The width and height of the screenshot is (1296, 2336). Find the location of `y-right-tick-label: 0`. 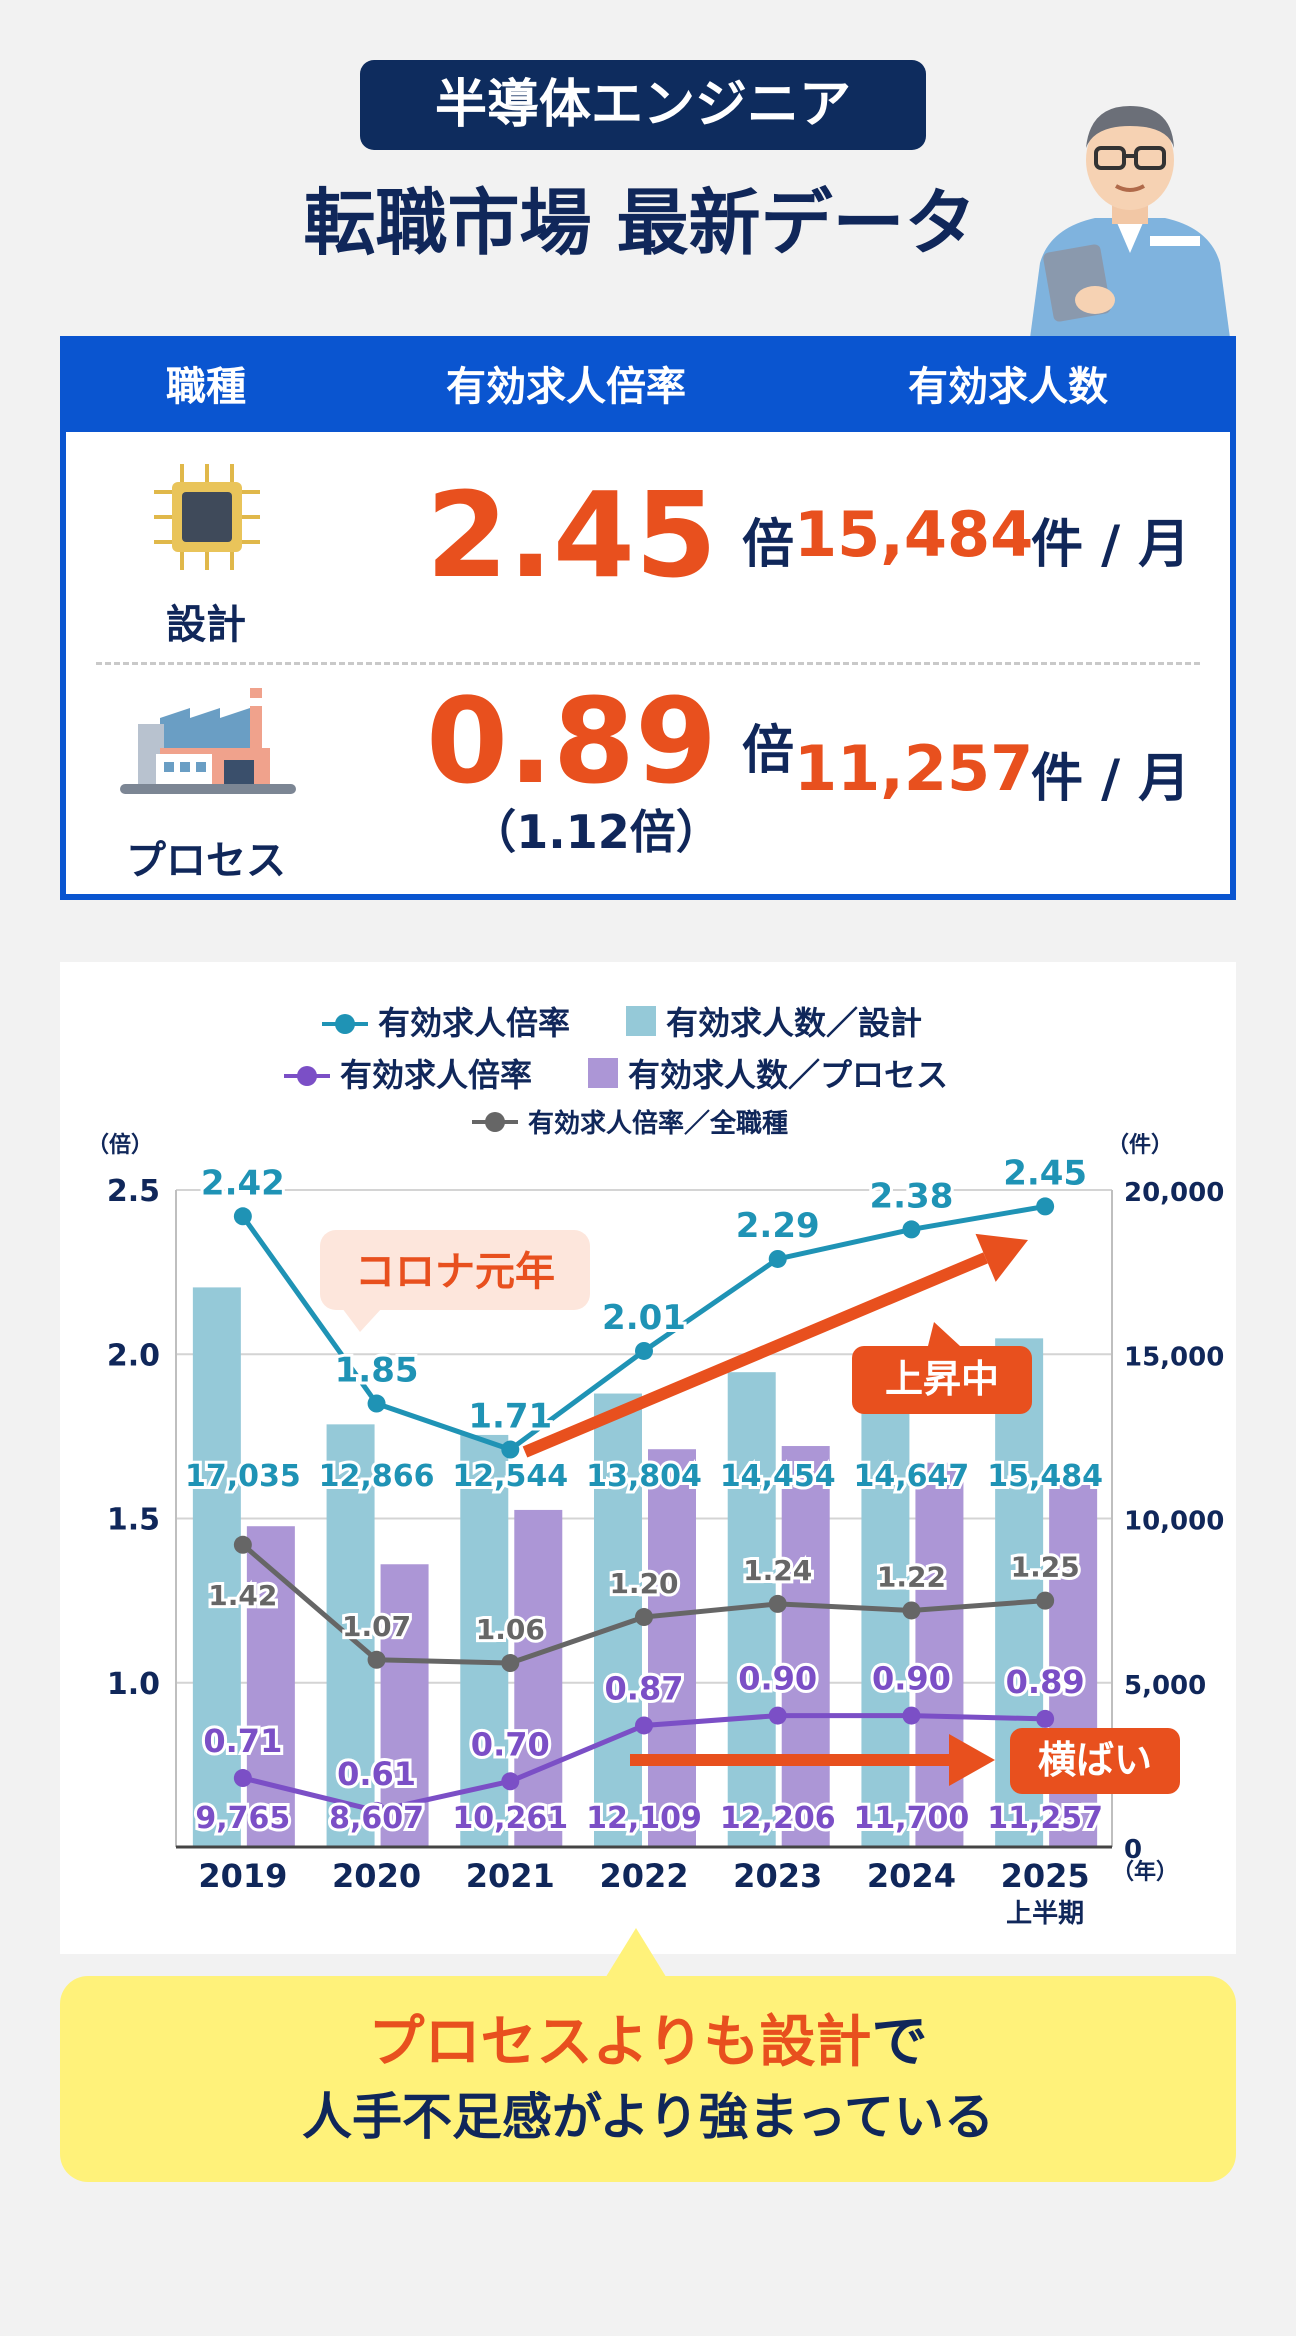

y-right-tick-label: 0 is located at coordinates (1133, 1850).